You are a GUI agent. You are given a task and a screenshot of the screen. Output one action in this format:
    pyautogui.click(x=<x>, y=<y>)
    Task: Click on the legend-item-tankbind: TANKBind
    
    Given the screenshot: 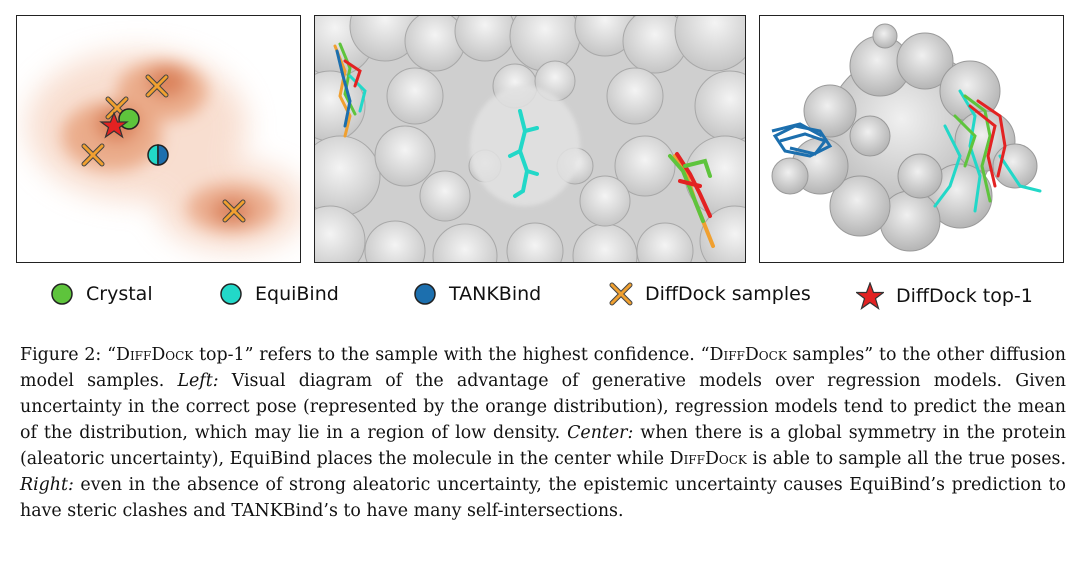 What is the action you would take?
    pyautogui.click(x=477, y=294)
    